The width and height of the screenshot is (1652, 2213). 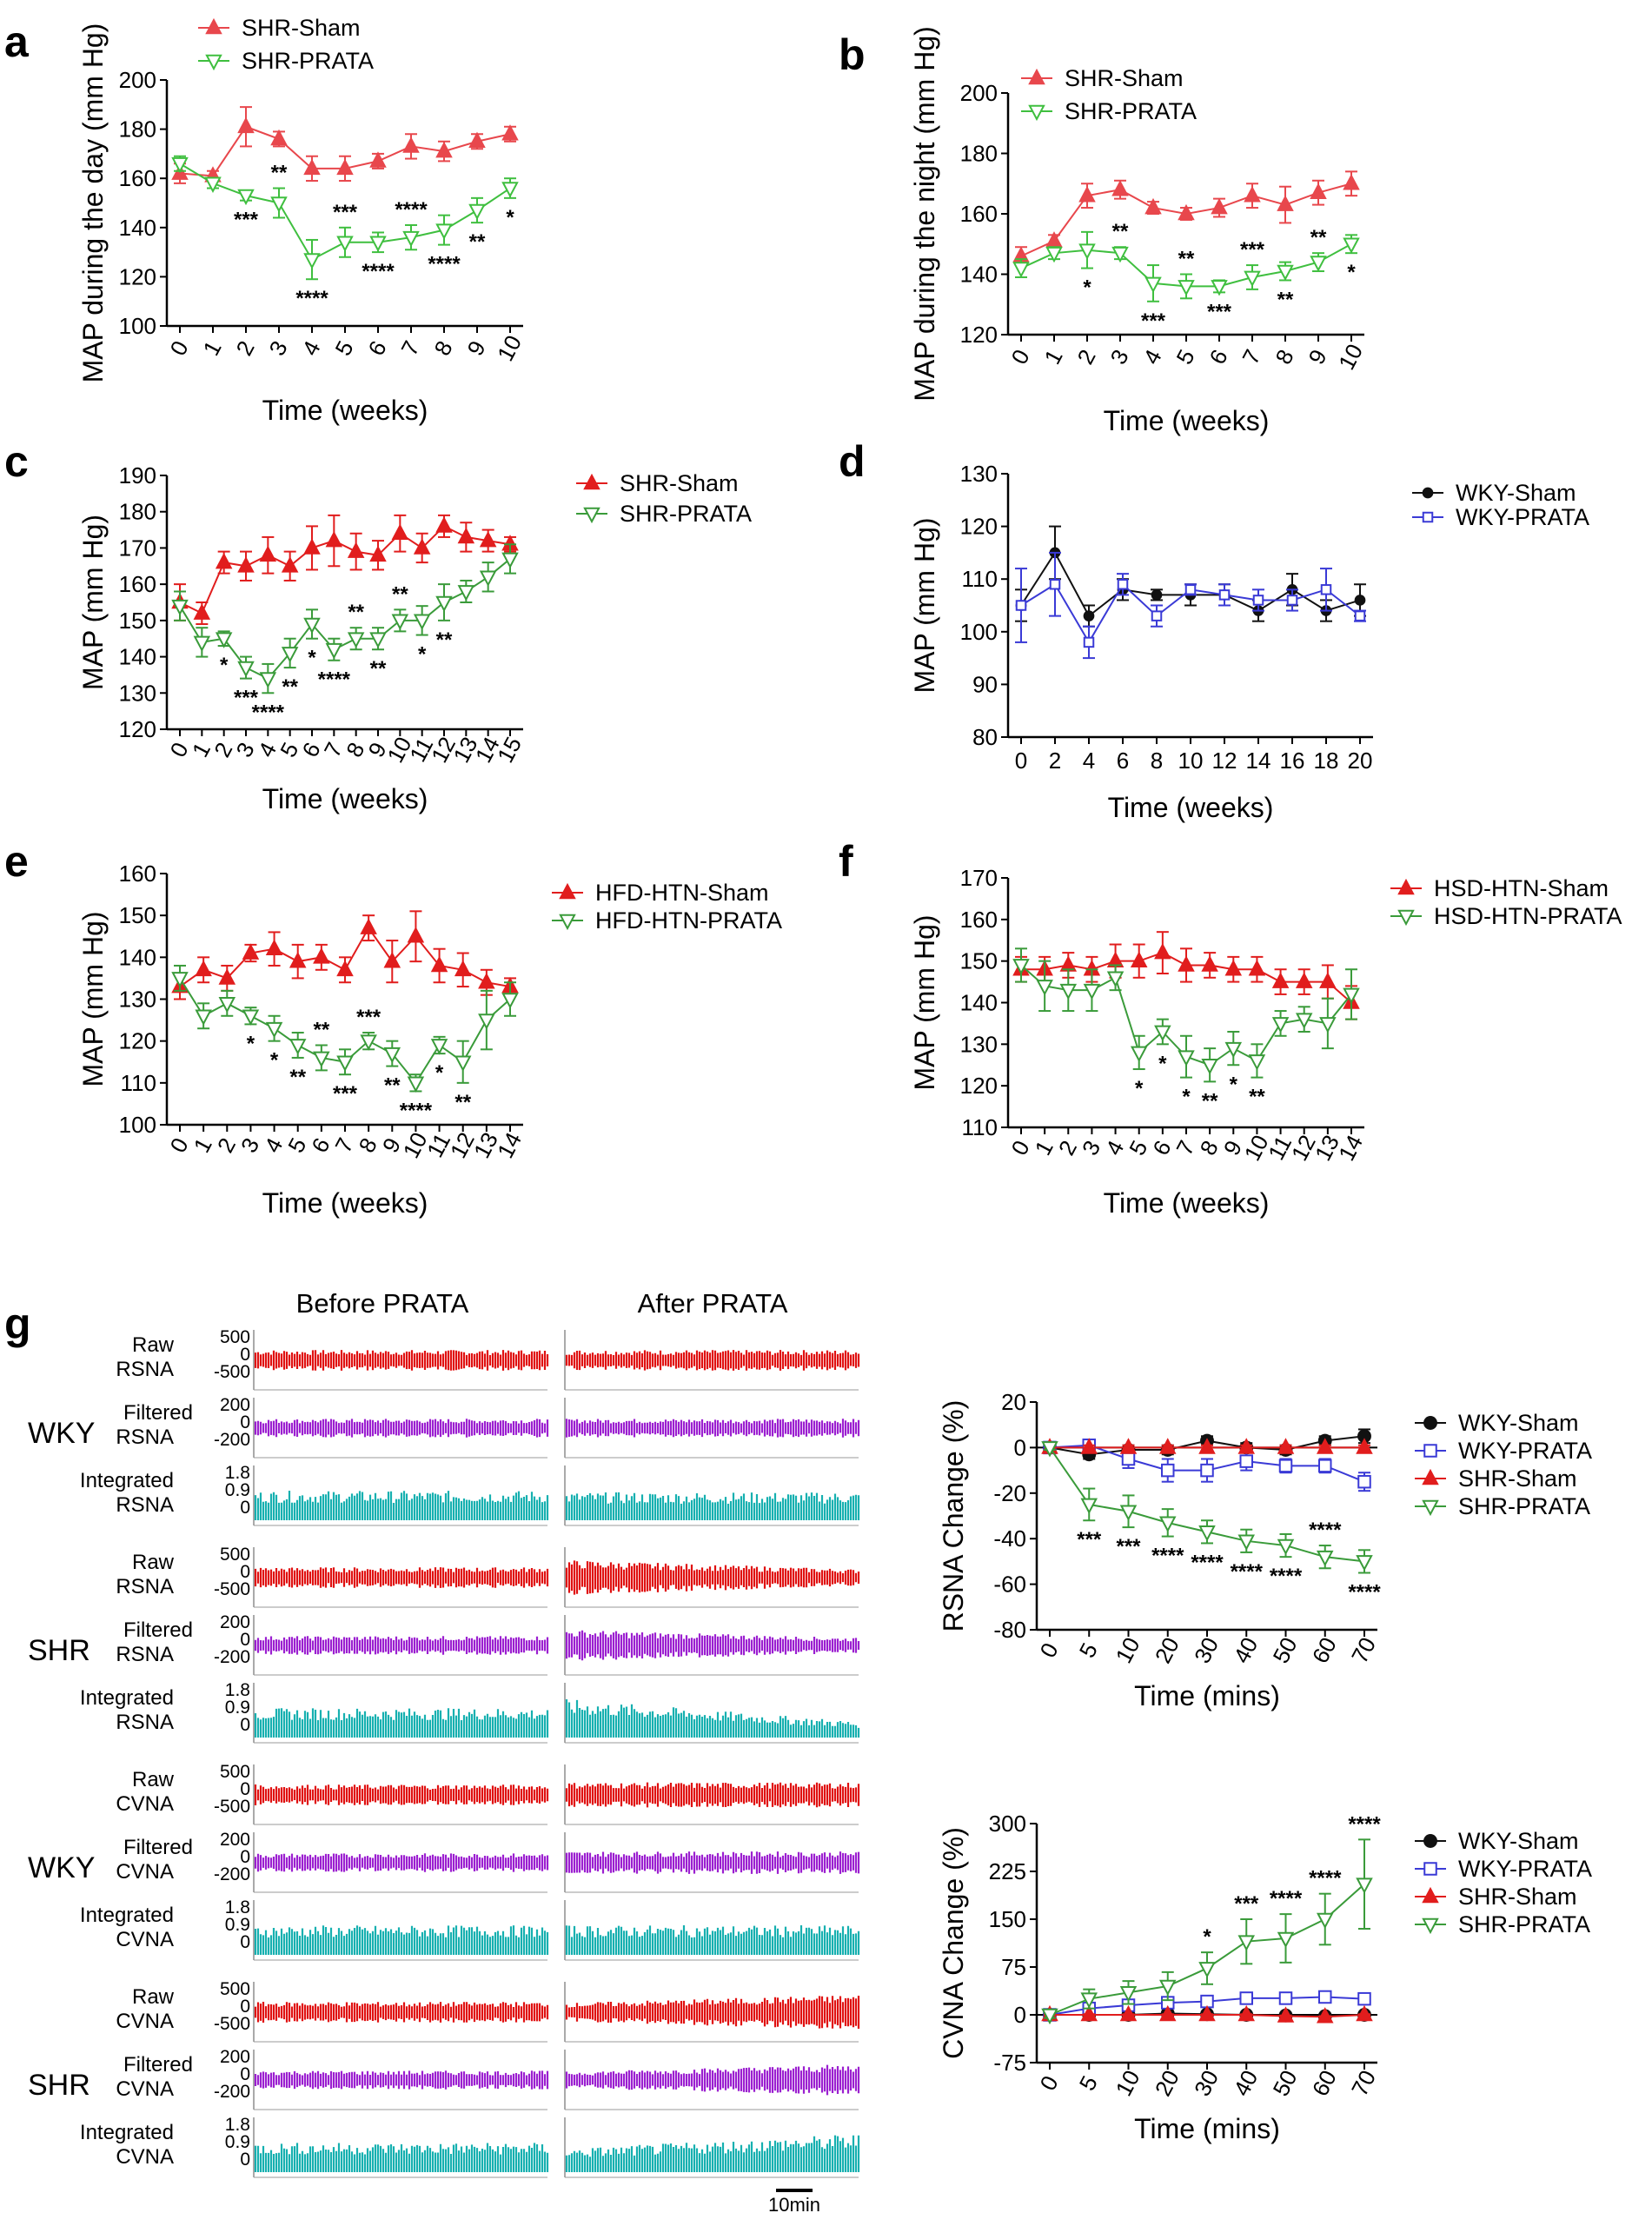 What do you see at coordinates (137, 693) in the screenshot?
I see `y-tick-label: 130` at bounding box center [137, 693].